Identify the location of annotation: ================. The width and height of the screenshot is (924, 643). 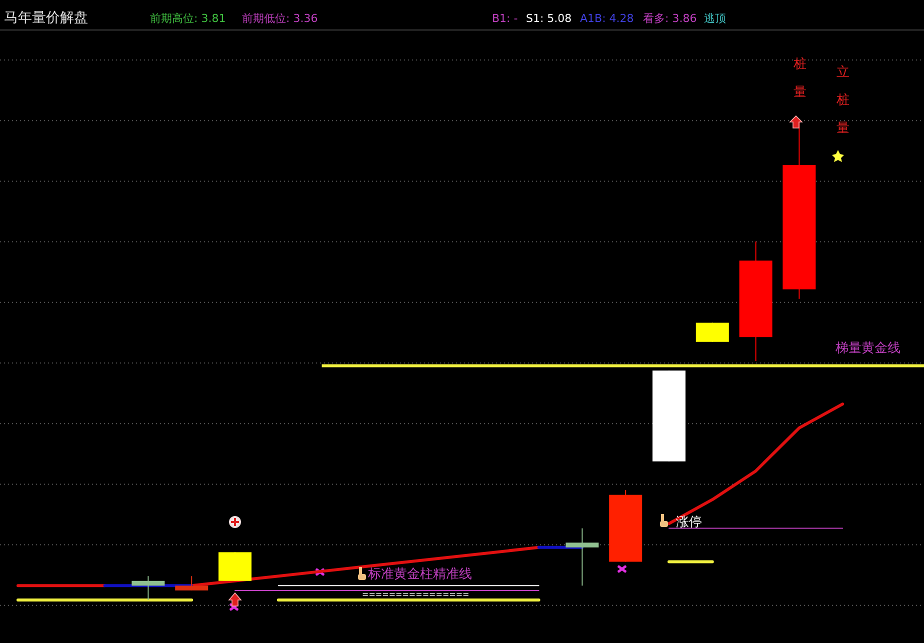
(416, 594).